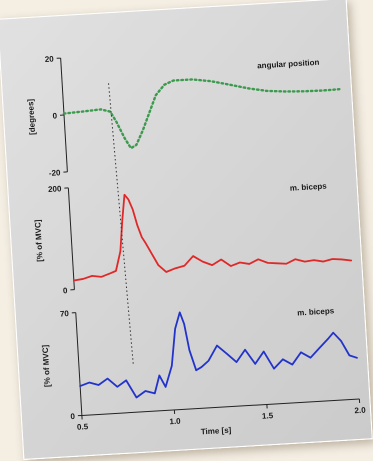 Image resolution: width=373 pixels, height=461 pixels. Describe the element at coordinates (83, 427) in the screenshot. I see `x-tick-label: 0.5` at that location.